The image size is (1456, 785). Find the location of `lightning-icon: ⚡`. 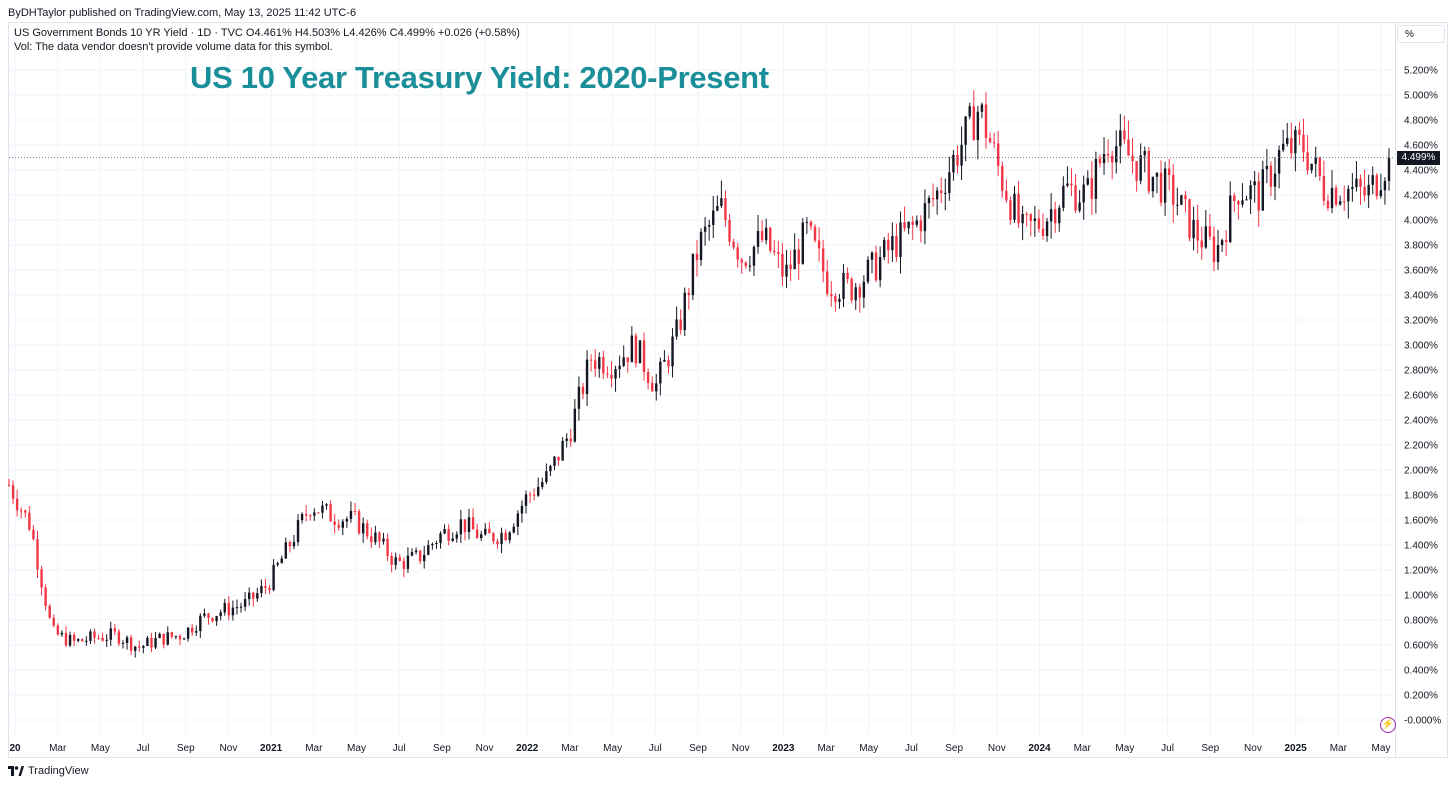

lightning-icon: ⚡ is located at coordinates (1388, 725).